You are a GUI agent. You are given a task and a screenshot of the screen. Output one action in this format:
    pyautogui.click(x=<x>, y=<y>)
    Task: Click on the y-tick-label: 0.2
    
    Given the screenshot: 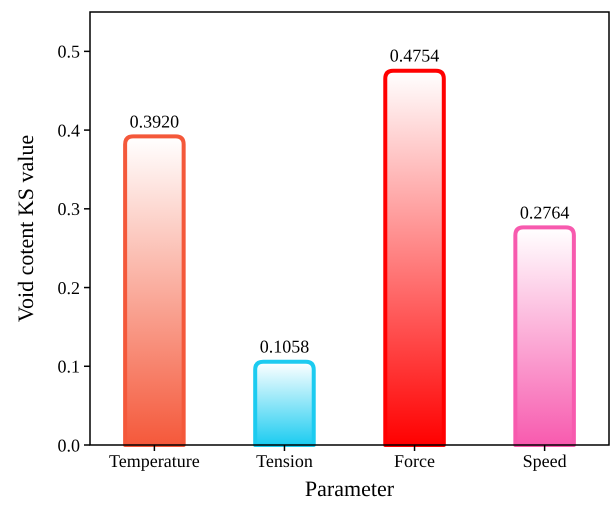 What is the action you would take?
    pyautogui.click(x=69, y=288)
    